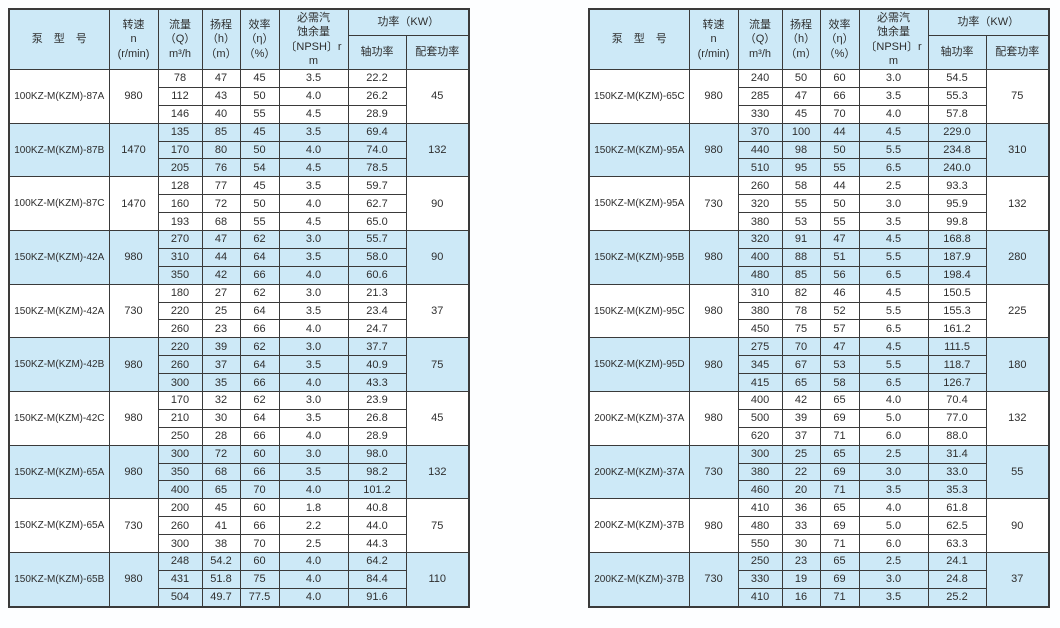  I want to click on shaft-power-cell: 78.5, so click(377, 168).